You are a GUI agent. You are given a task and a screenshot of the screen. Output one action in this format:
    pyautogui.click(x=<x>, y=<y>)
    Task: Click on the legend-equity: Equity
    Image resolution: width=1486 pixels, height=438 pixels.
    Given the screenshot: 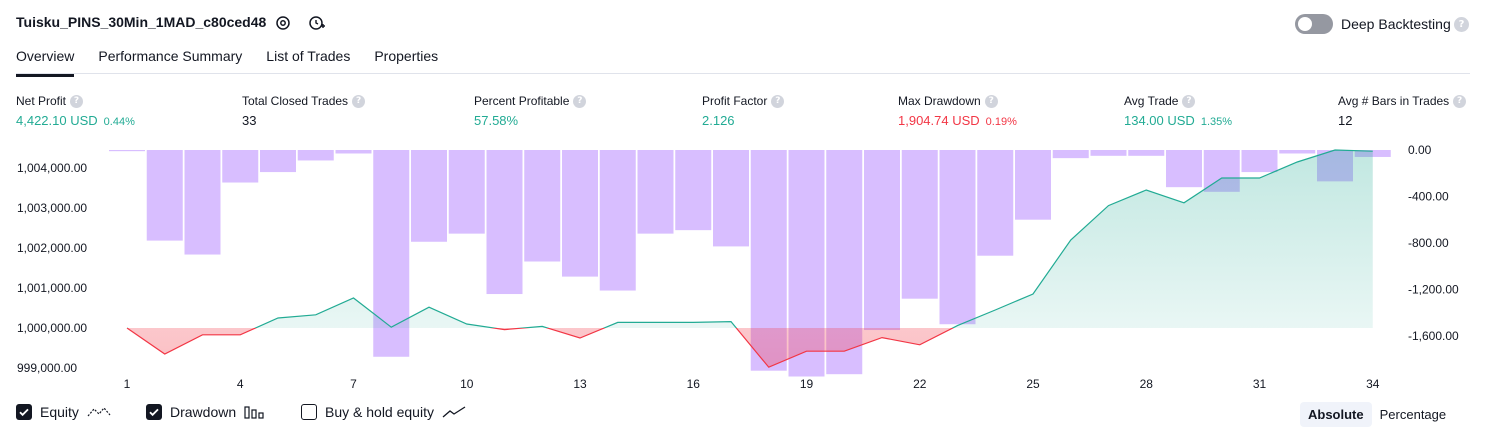 What is the action you would take?
    pyautogui.click(x=63, y=412)
    